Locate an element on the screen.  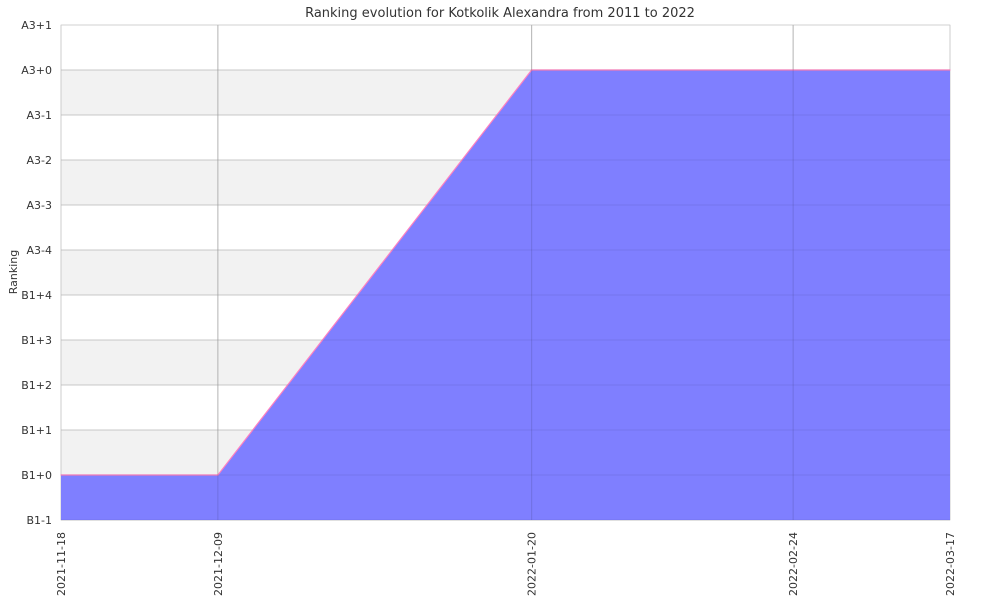
y-tick-label: B1+1 is located at coordinates (36, 430).